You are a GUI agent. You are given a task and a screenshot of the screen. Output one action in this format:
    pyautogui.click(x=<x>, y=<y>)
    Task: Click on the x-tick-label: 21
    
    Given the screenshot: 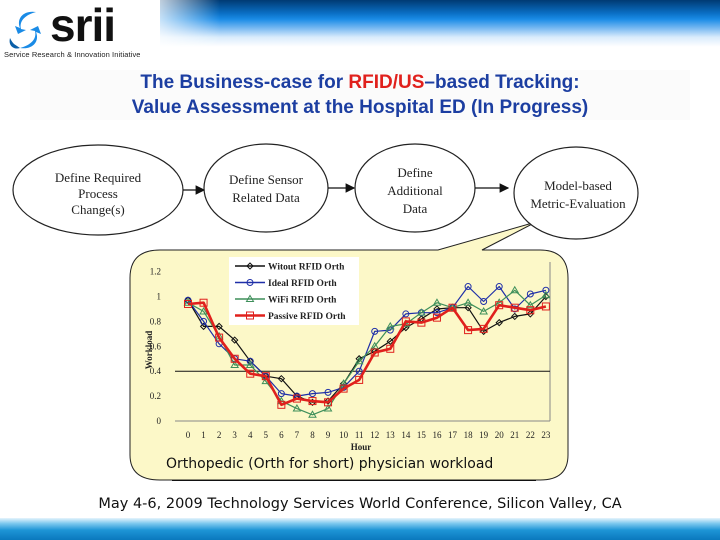 What is the action you would take?
    pyautogui.click(x=514, y=435)
    